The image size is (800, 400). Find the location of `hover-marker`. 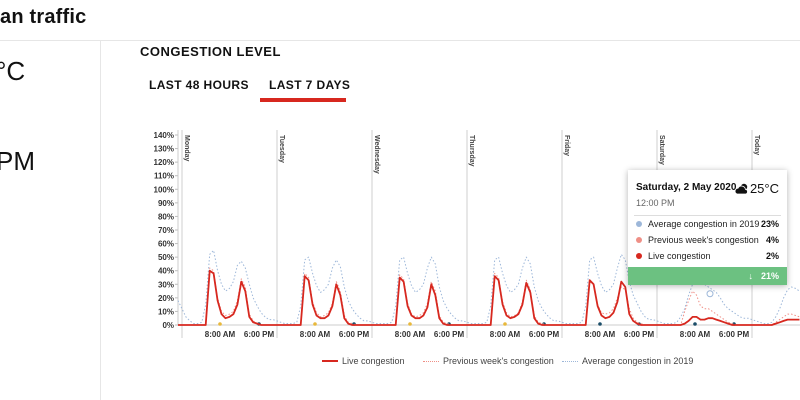

hover-marker is located at coordinates (710, 294).